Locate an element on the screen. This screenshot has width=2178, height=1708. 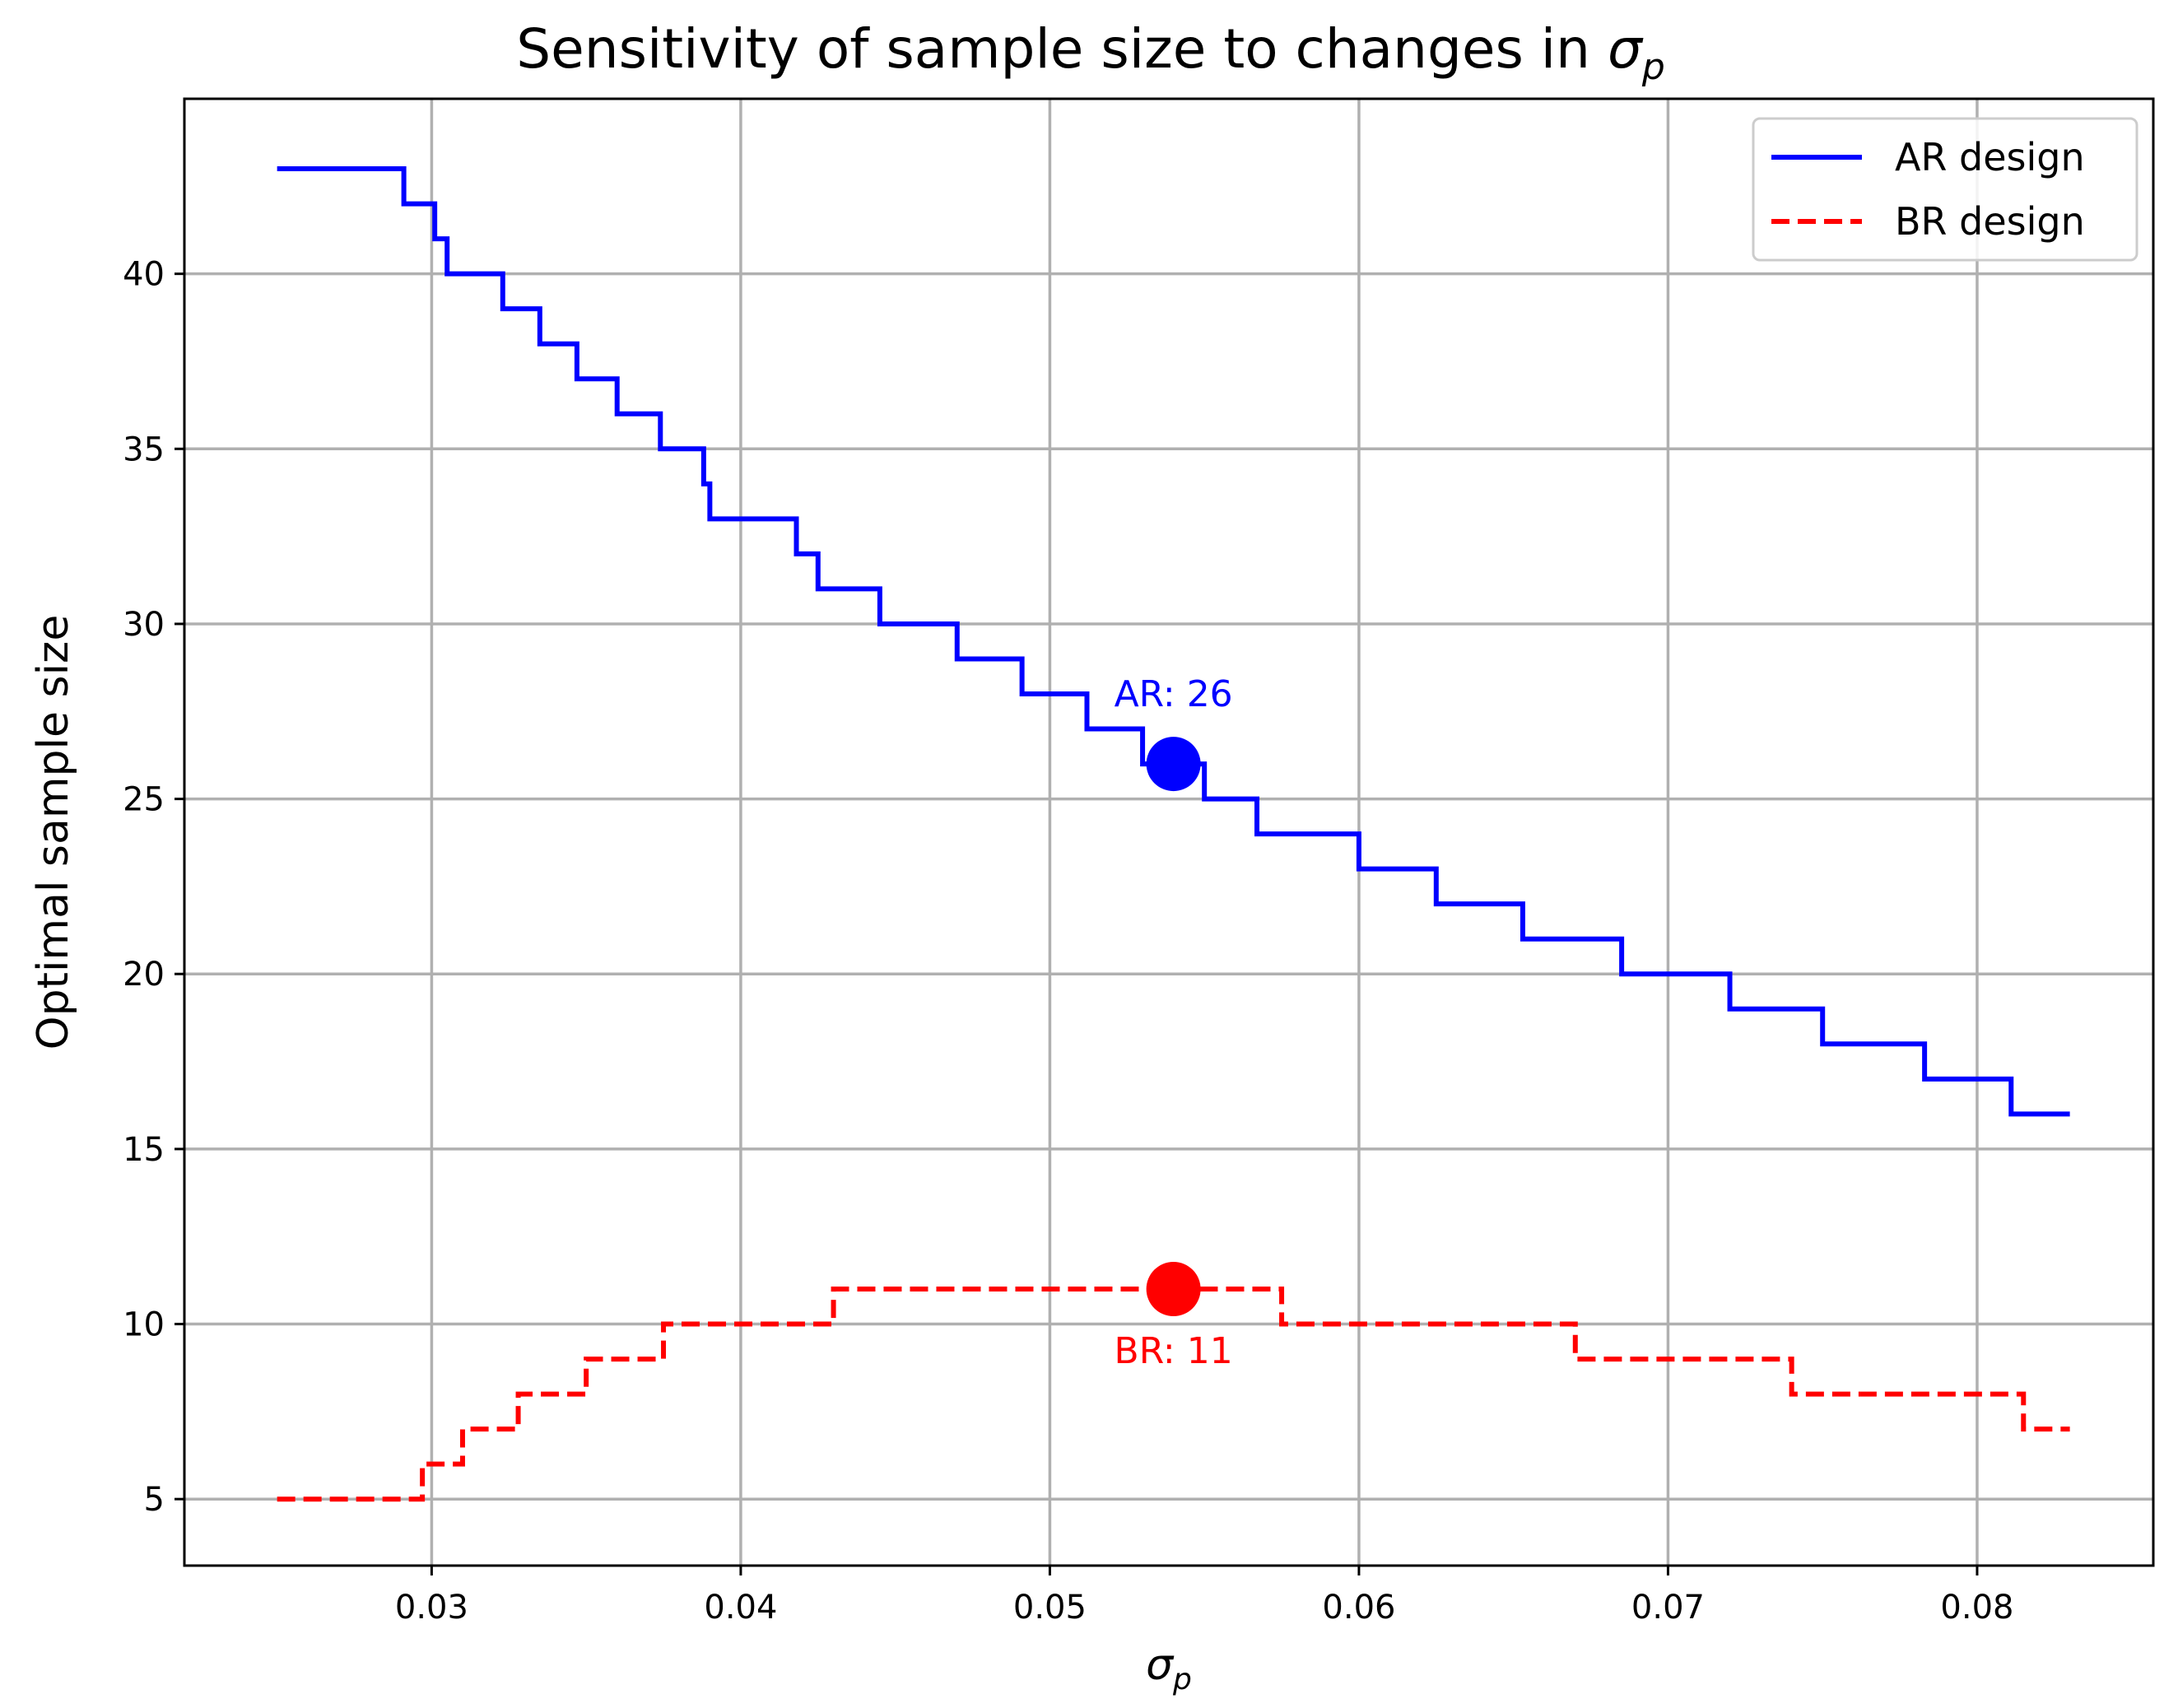
legend-label-br: BR design is located at coordinates (1990, 221).